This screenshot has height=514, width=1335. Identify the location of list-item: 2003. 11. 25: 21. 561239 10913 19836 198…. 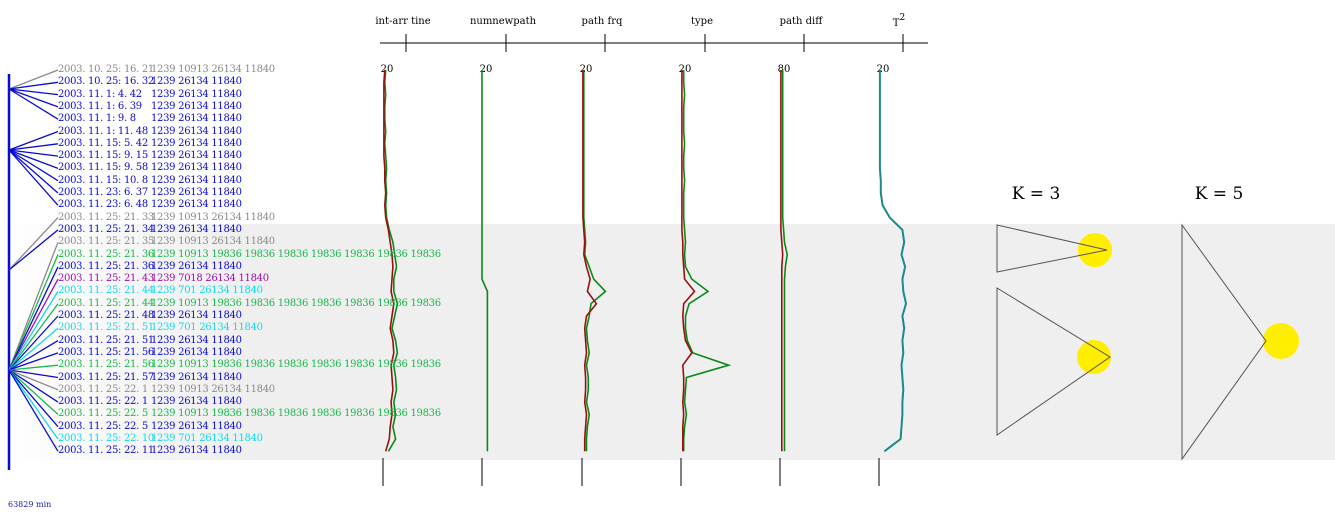
(249, 365).